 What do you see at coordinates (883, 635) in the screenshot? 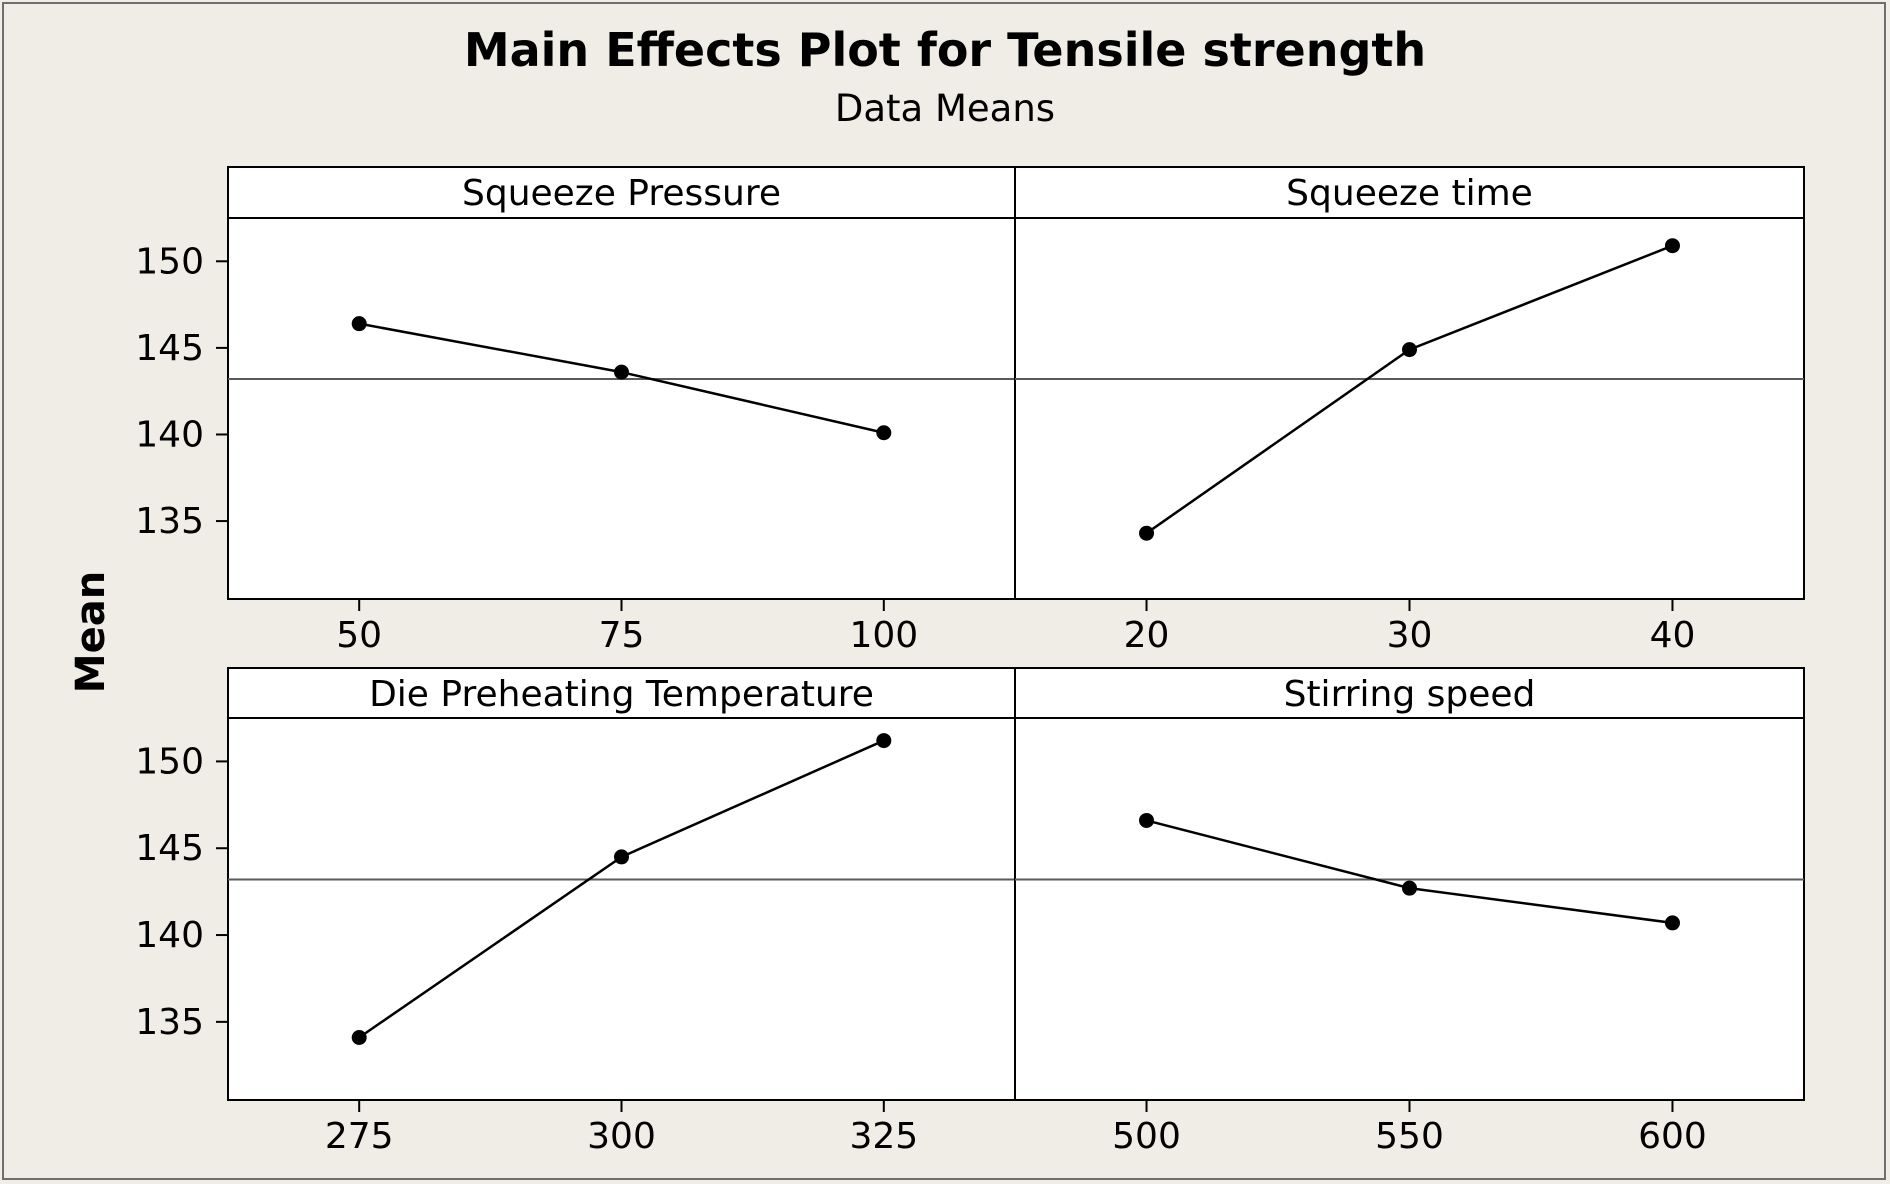
I see `x-tick-label: 100` at bounding box center [883, 635].